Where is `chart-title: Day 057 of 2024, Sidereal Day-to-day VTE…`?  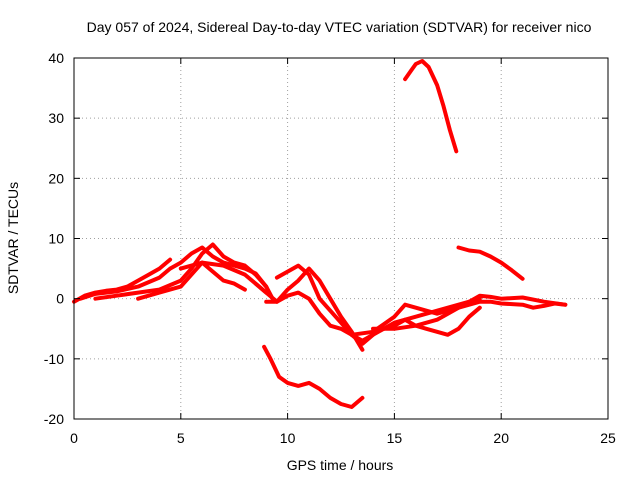
chart-title: Day 057 of 2024, Sidereal Day-to-day VTE… is located at coordinates (339, 27).